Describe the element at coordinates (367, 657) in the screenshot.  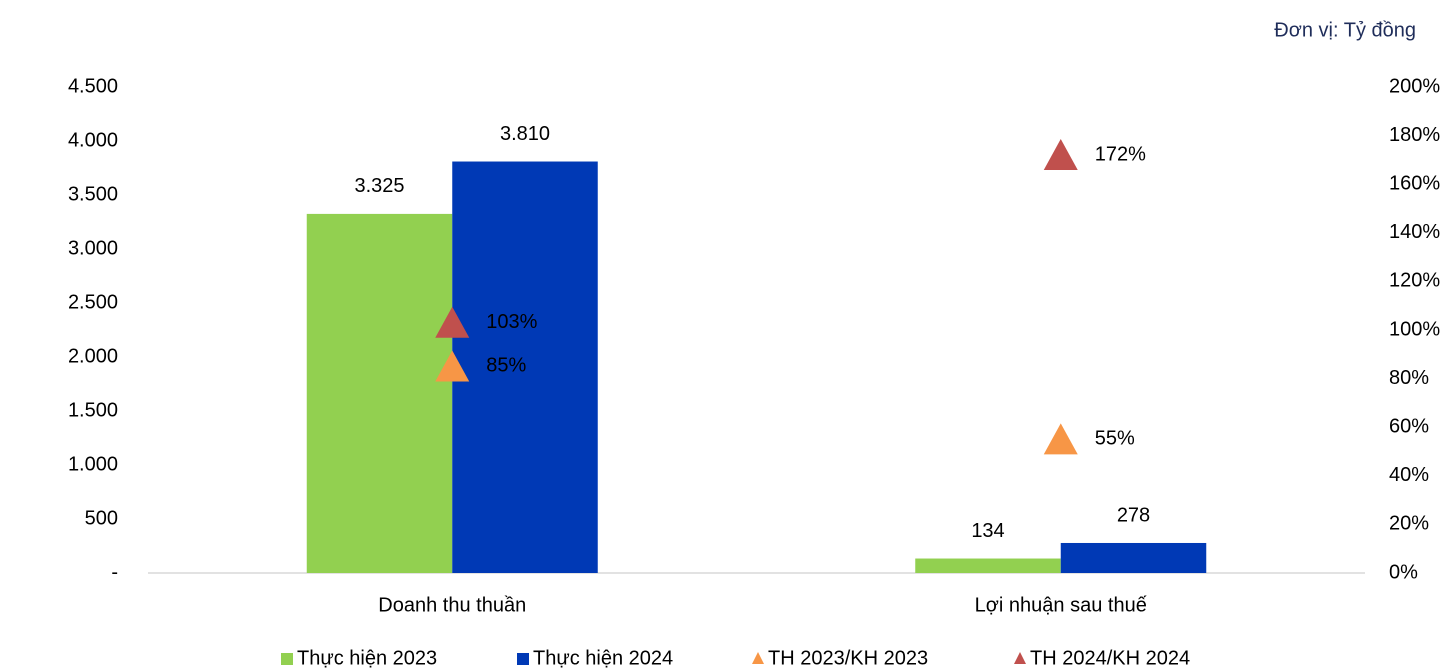
I see `legend-label: Thực hiện 2023` at that location.